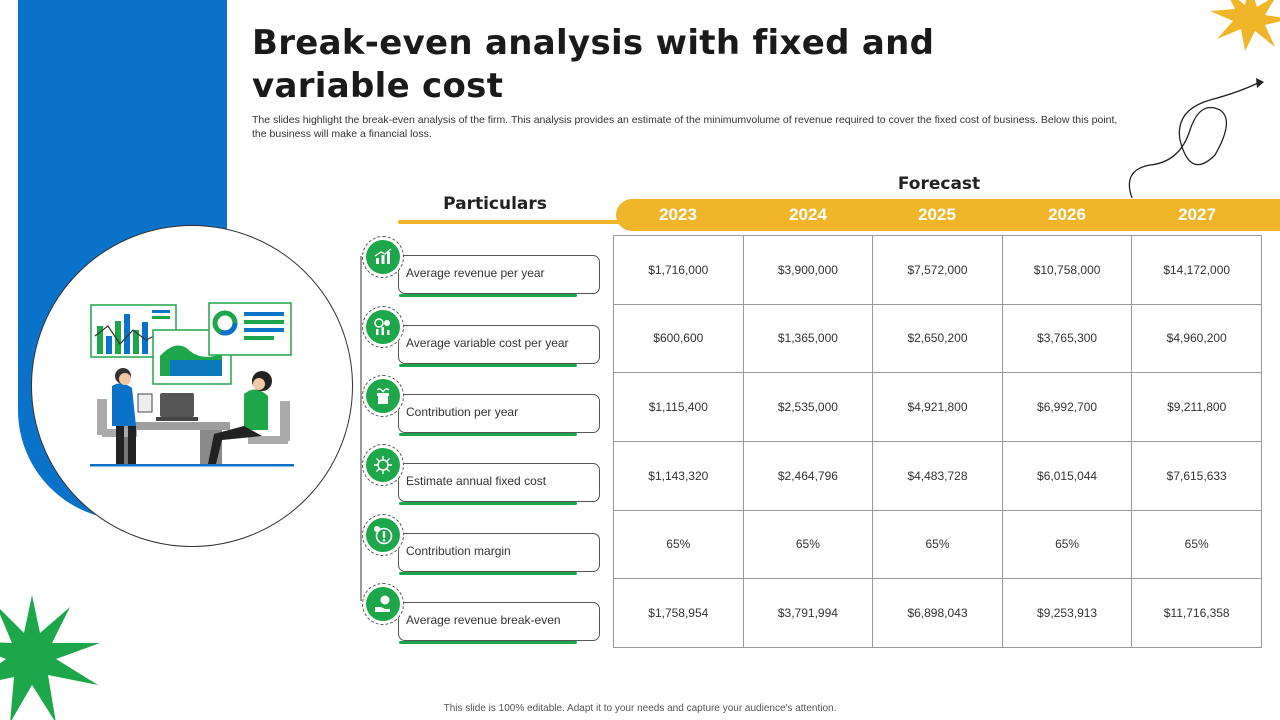 This screenshot has width=1280, height=720. Describe the element at coordinates (678, 475) in the screenshot. I see `table-cell: $1,143,320` at that location.